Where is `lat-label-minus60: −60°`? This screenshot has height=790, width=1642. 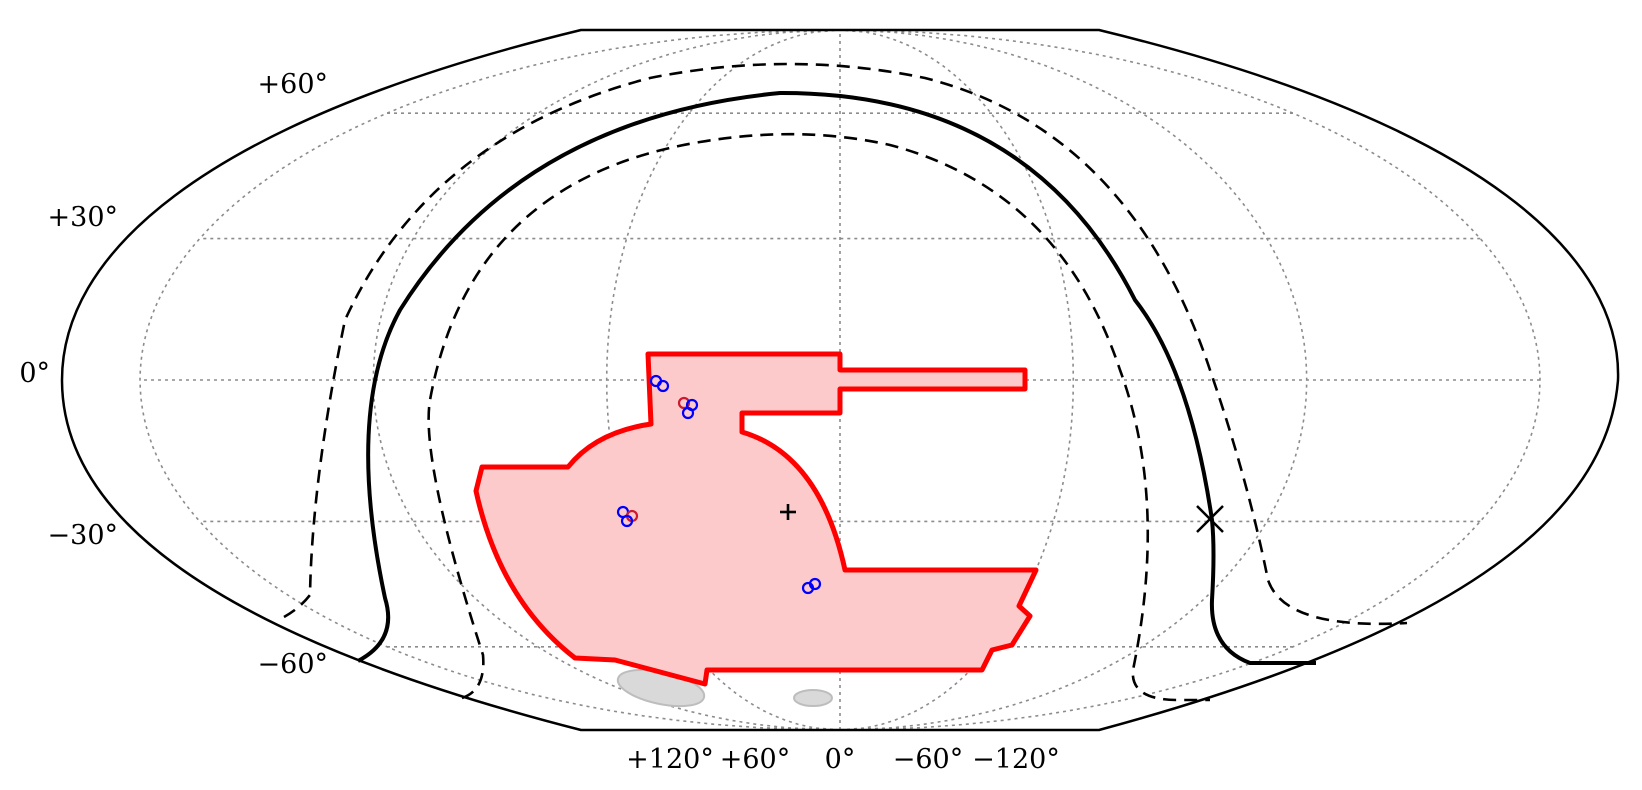 lat-label-minus60: −60° is located at coordinates (293, 664).